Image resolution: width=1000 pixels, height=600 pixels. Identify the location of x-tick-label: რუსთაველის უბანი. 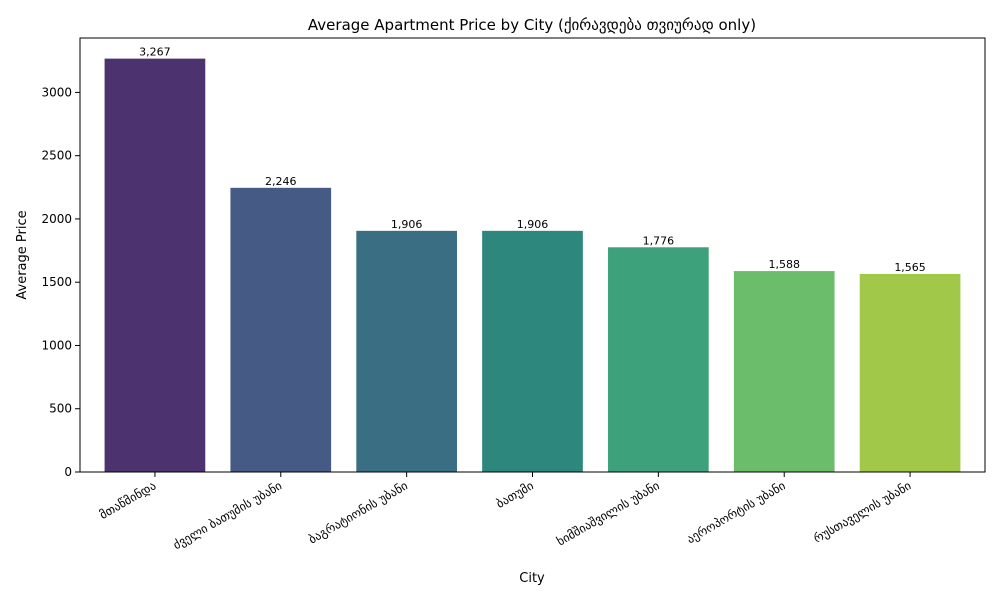
(862, 511).